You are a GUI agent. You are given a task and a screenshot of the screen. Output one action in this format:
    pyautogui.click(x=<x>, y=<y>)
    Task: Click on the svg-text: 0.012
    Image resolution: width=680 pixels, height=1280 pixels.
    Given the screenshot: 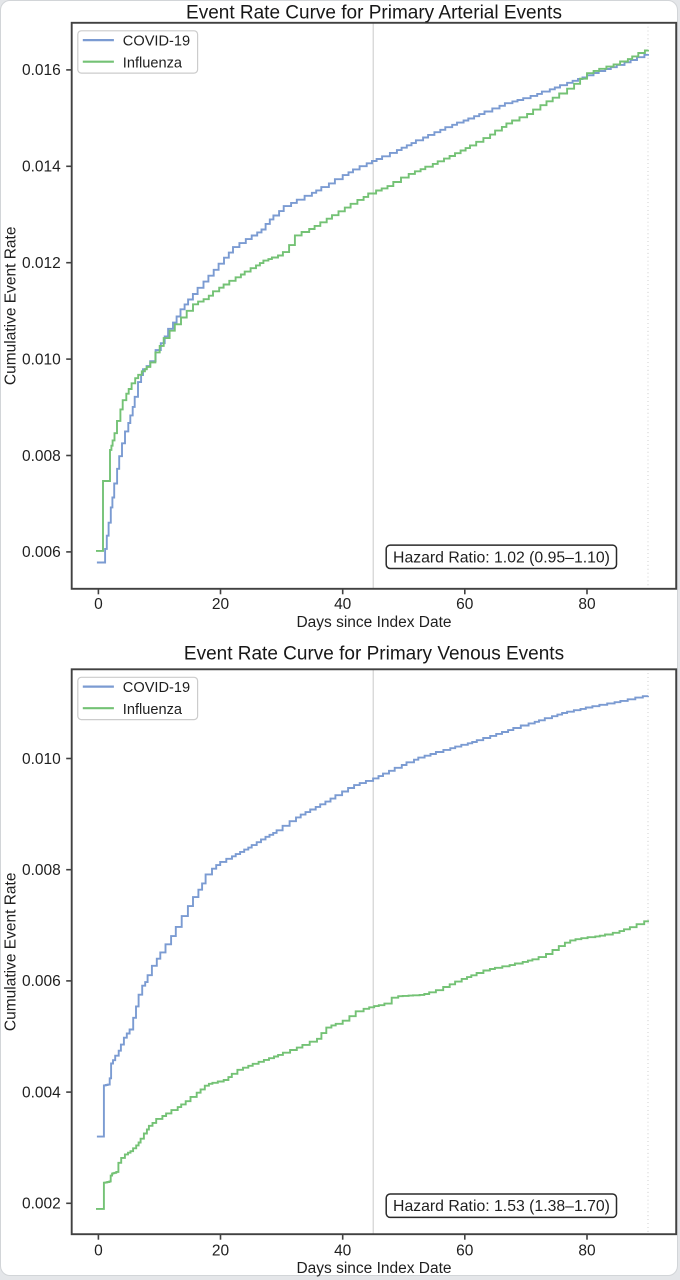 What is the action you would take?
    pyautogui.click(x=41, y=263)
    